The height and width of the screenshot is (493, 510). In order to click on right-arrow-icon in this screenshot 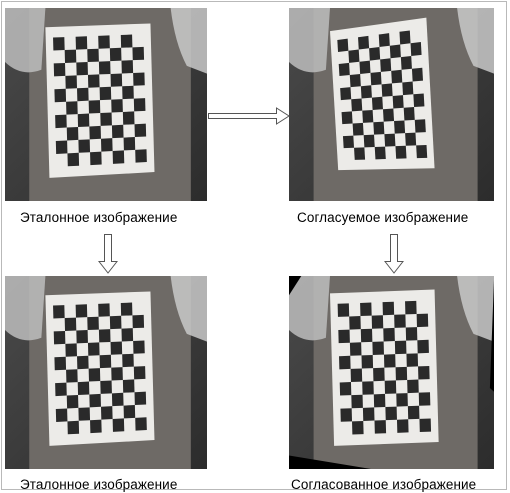, I will do `click(249, 116)`.